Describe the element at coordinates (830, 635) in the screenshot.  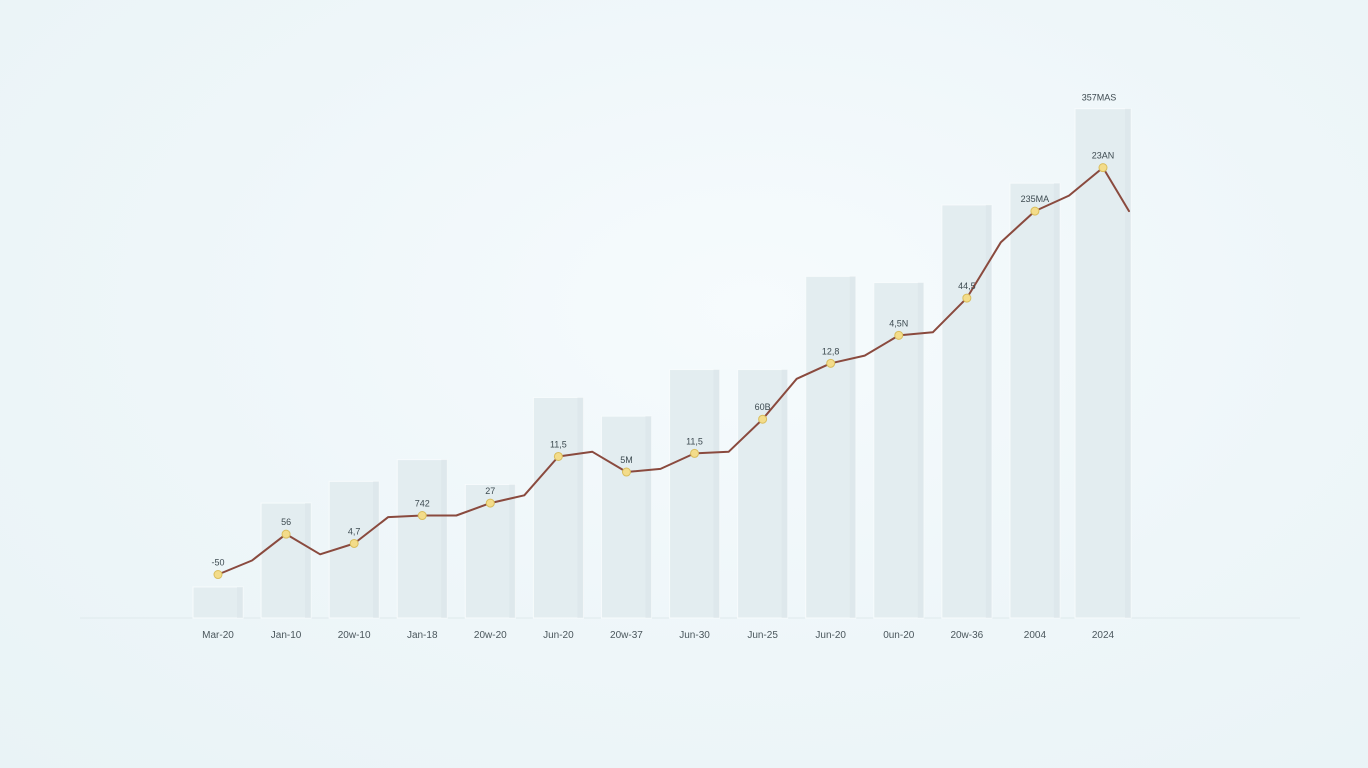
I see `x-tick-label-10: Jun-20` at that location.